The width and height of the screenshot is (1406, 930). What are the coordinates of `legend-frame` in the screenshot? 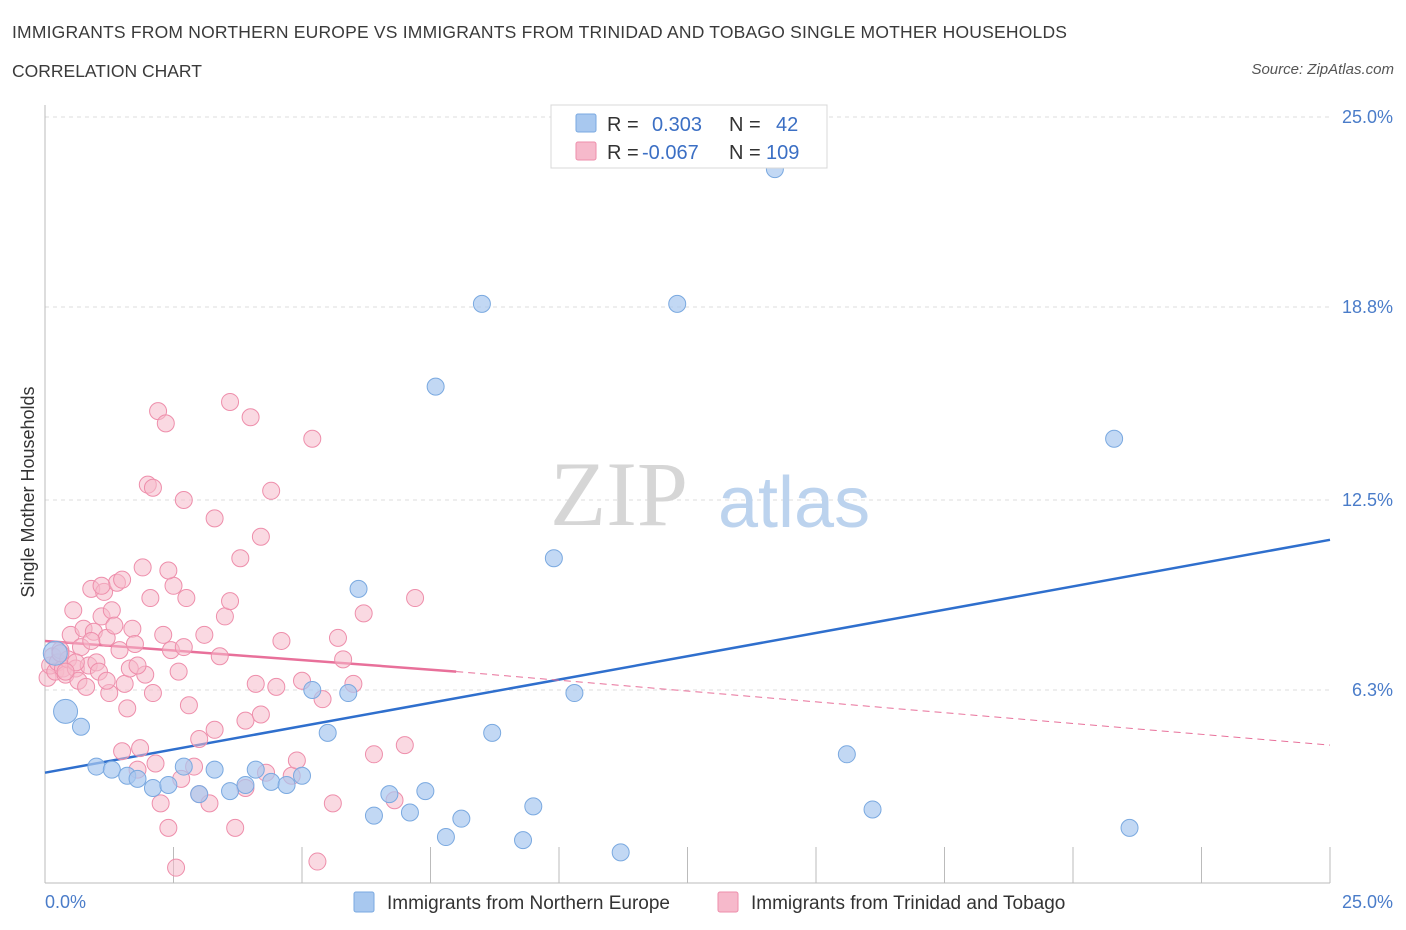 It's located at (689, 136).